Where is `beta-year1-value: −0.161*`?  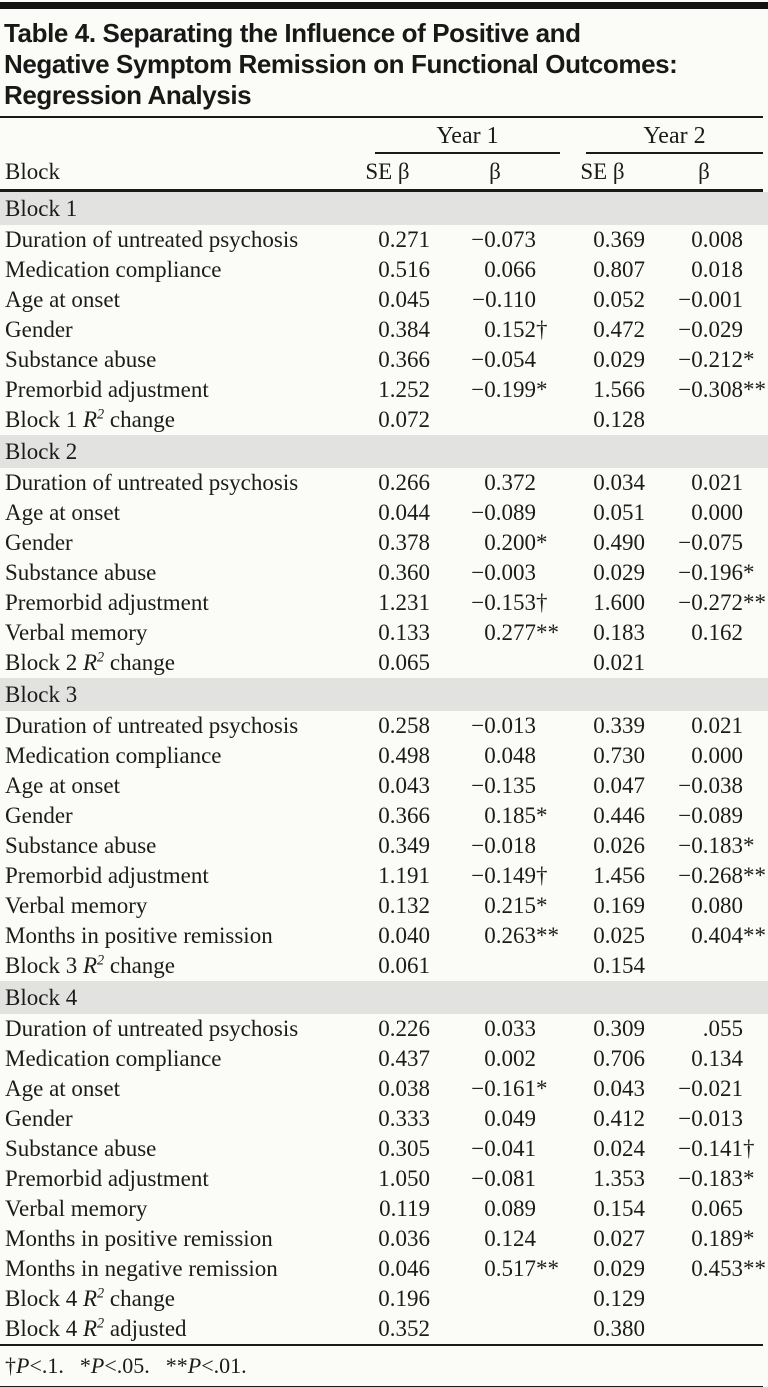 beta-year1-value: −0.161* is located at coordinates (495, 1089).